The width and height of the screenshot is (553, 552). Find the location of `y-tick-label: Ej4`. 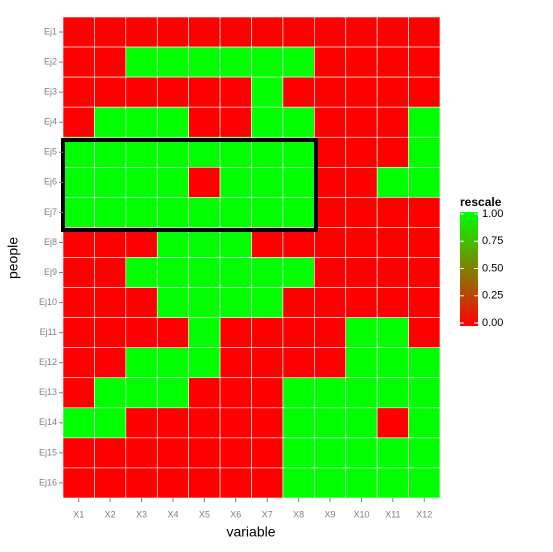

y-tick-label: Ej4 is located at coordinates (50, 122).